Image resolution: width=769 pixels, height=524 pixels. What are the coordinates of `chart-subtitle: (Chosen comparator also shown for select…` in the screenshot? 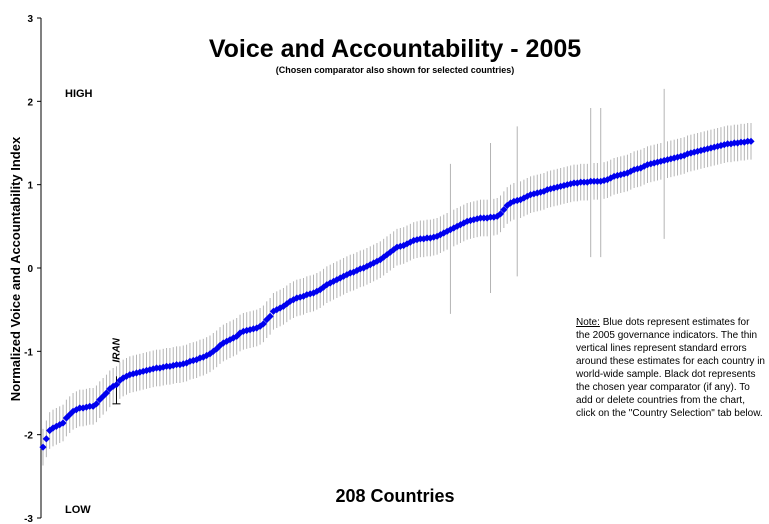 It's located at (395, 70).